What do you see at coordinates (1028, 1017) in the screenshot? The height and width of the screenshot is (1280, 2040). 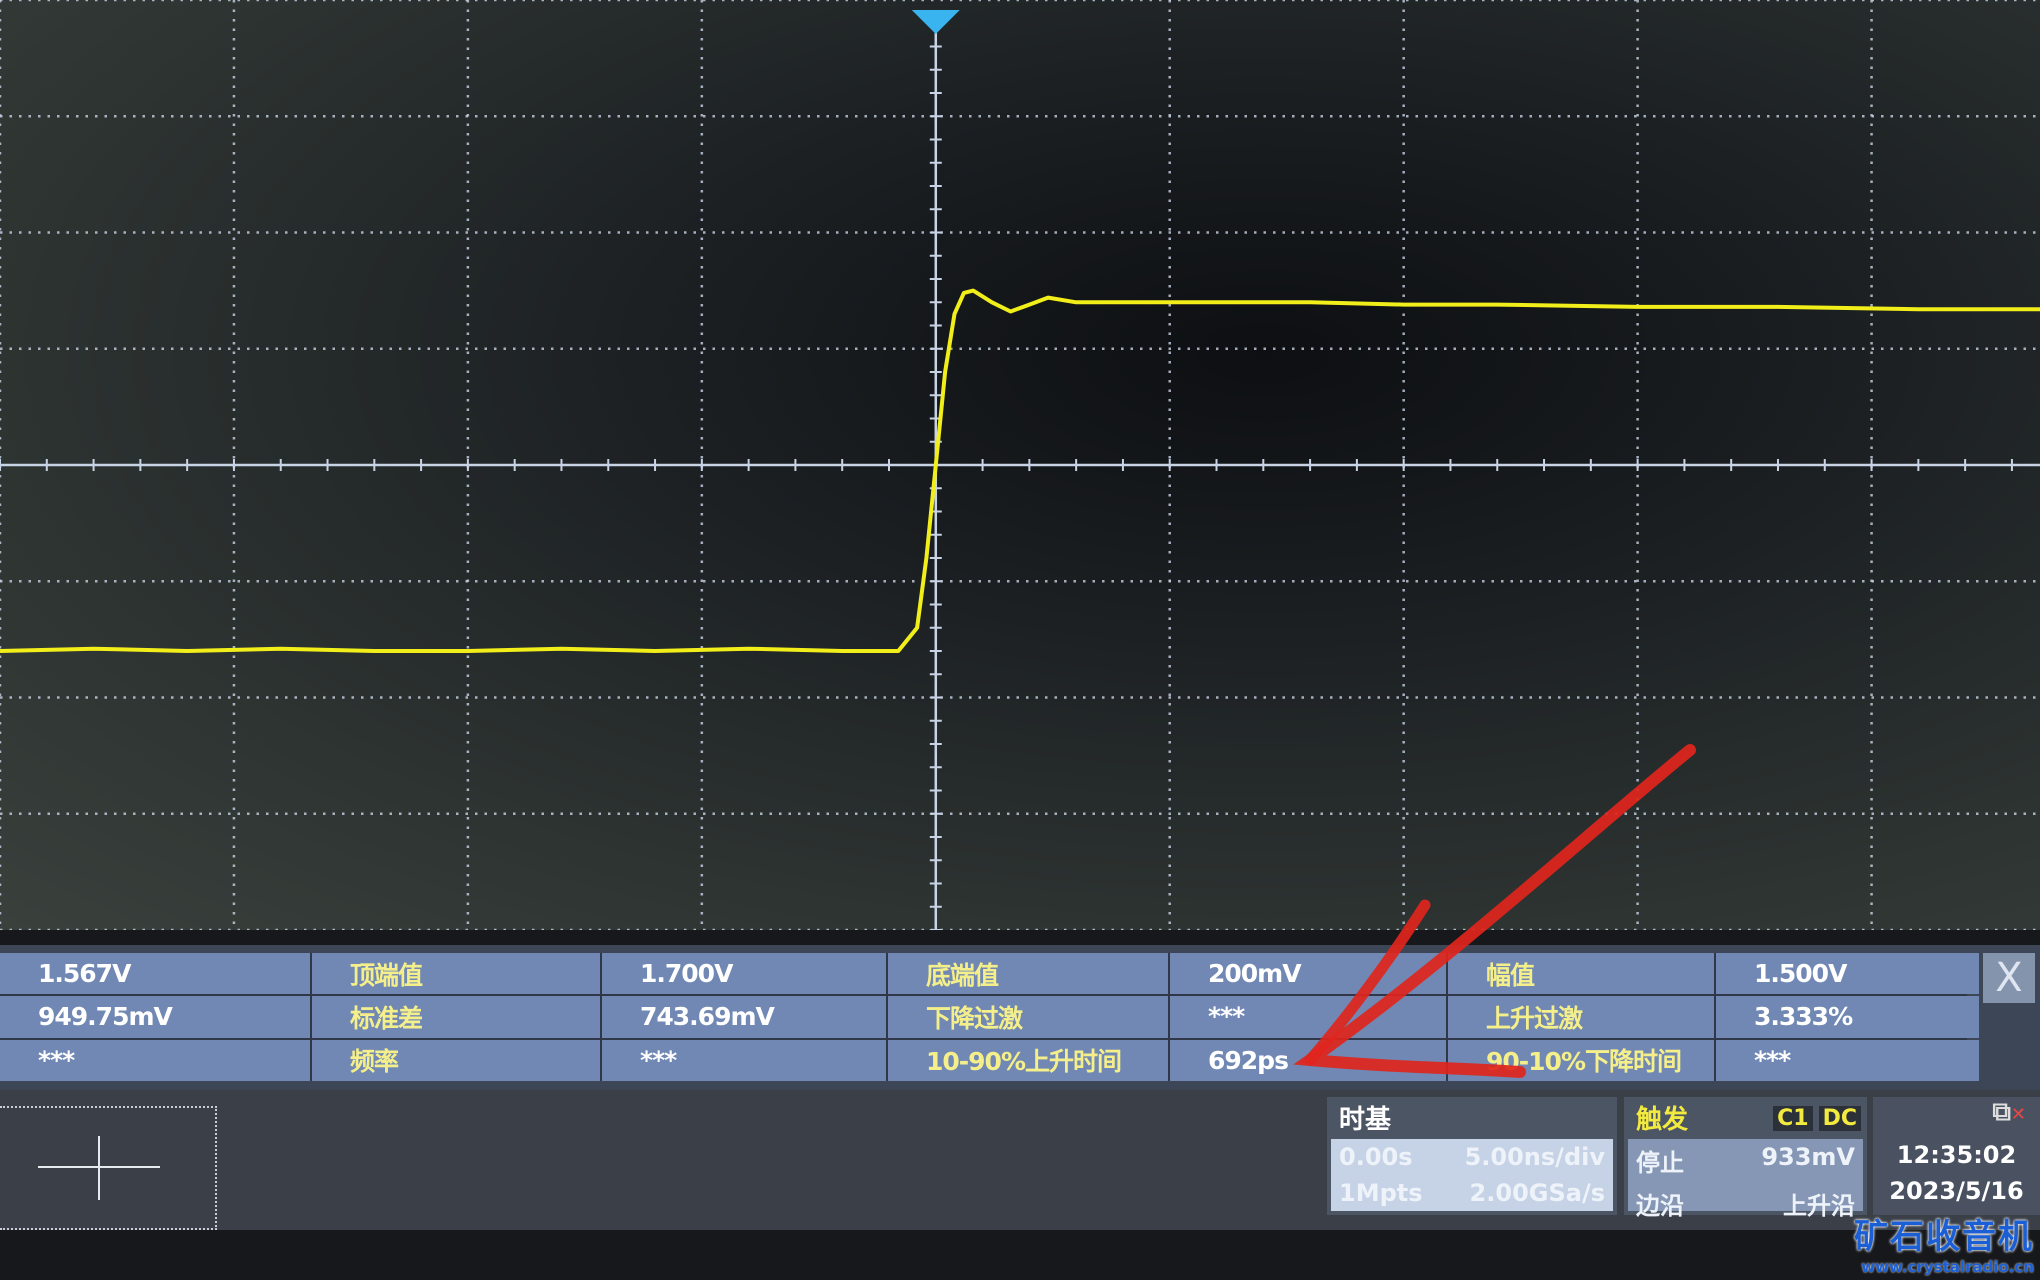 I see `measurement-label: 下降过激` at bounding box center [1028, 1017].